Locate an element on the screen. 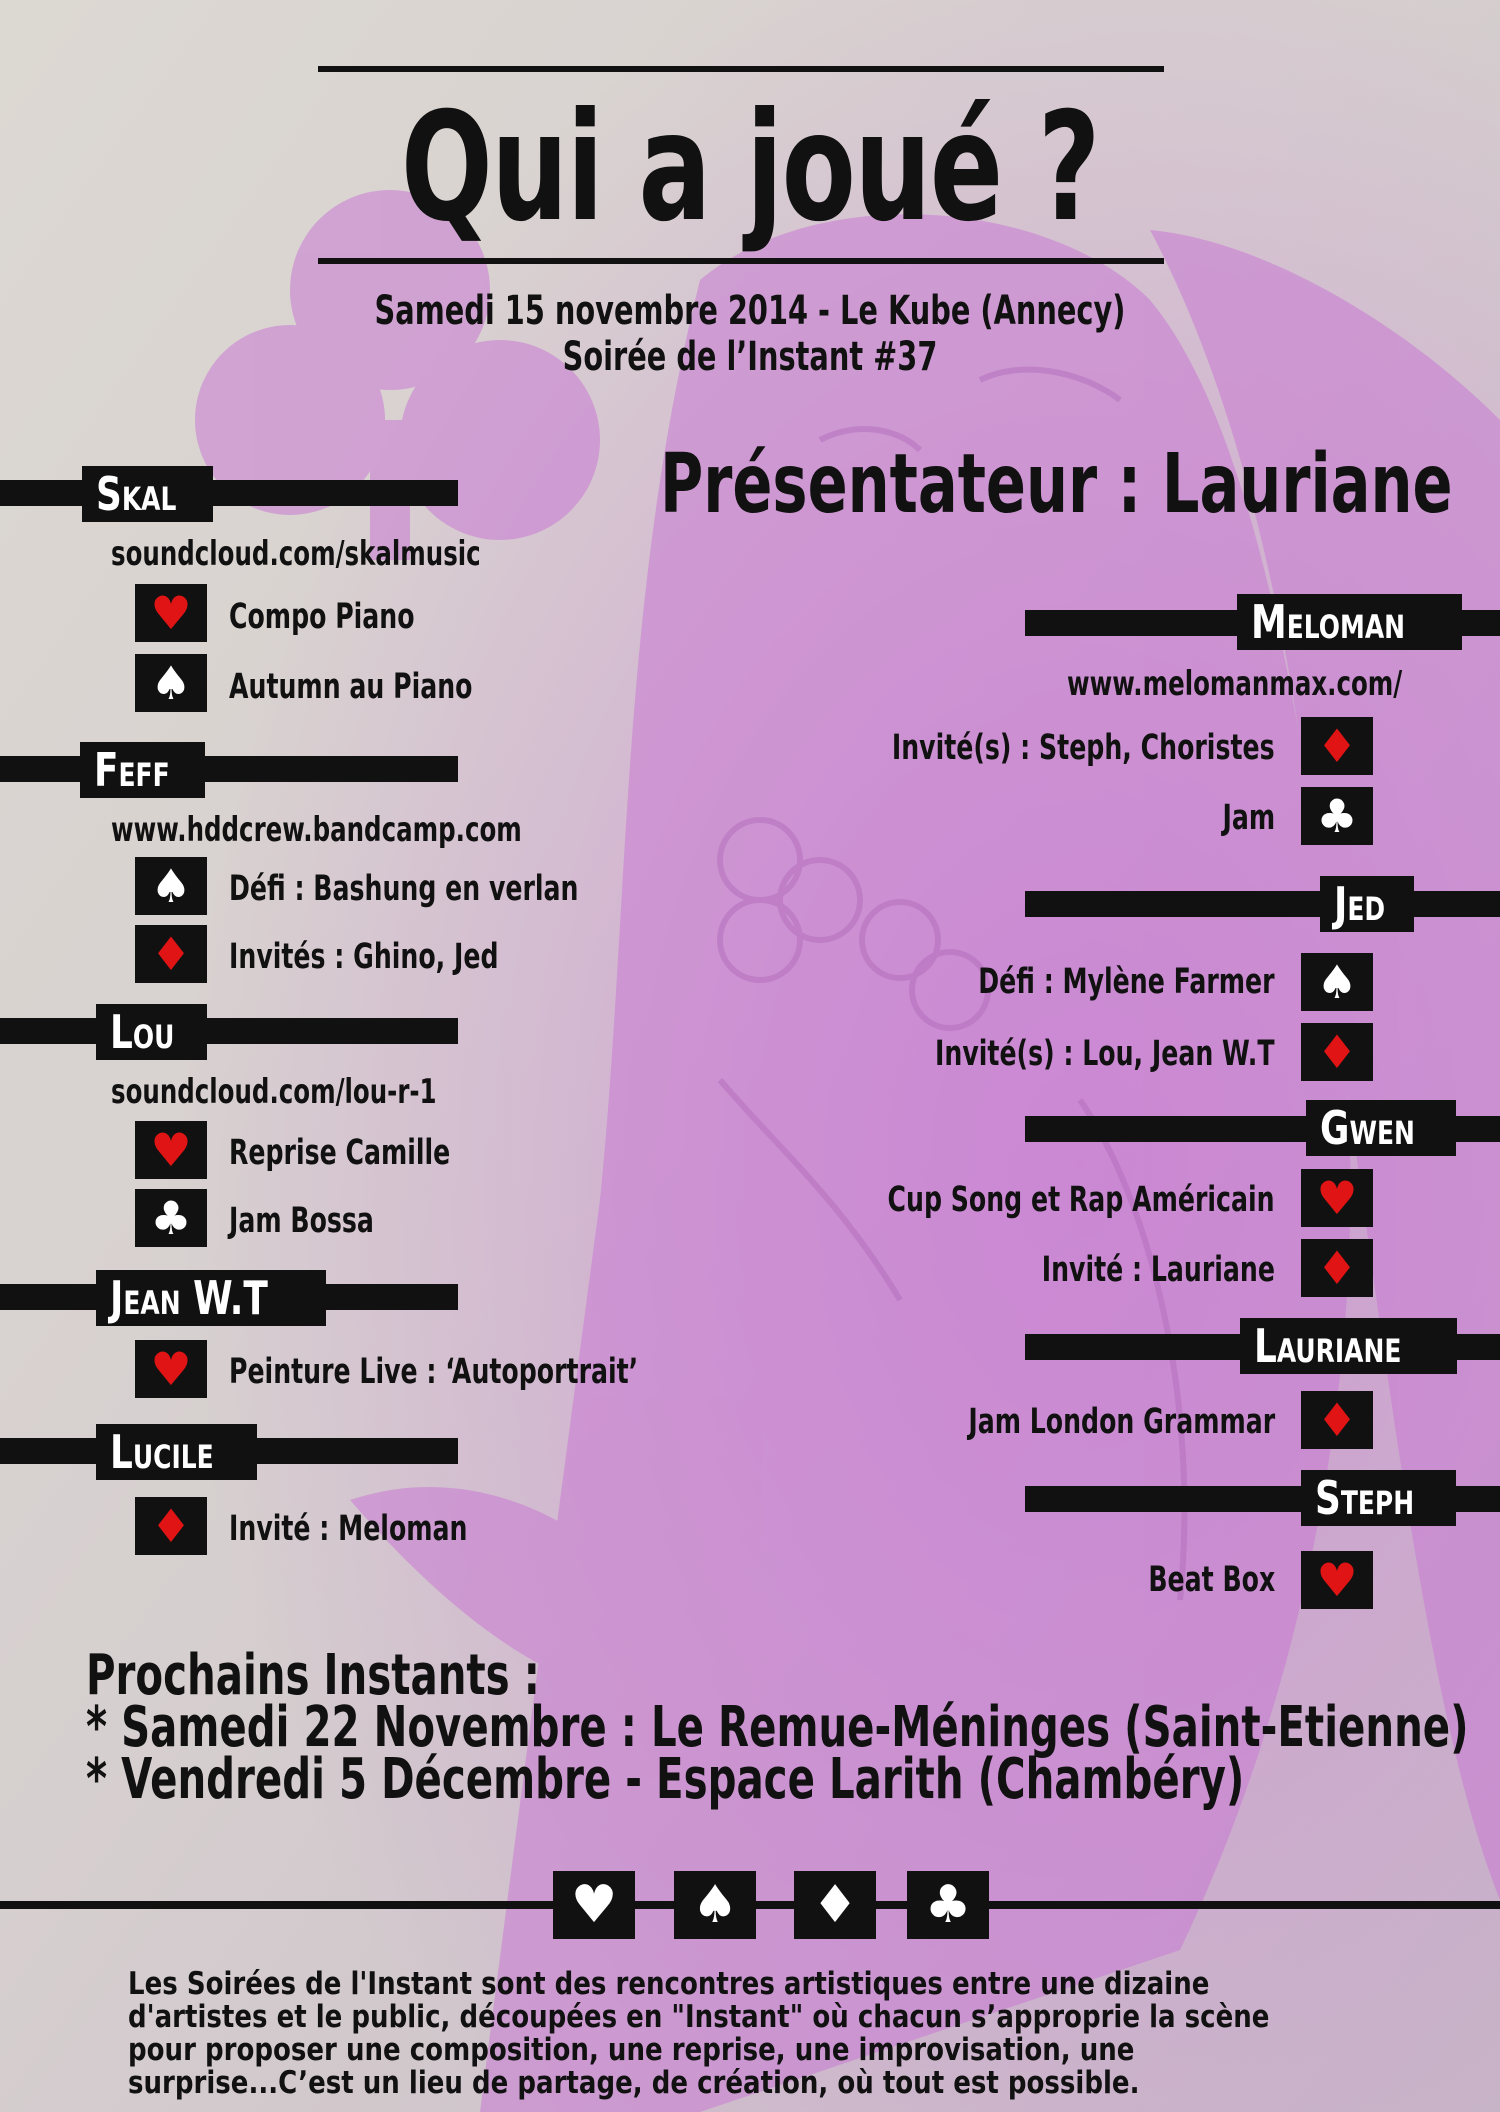 This screenshot has width=1500, height=2112. skal-item-2: Autumn au Piano is located at coordinates (351, 687).